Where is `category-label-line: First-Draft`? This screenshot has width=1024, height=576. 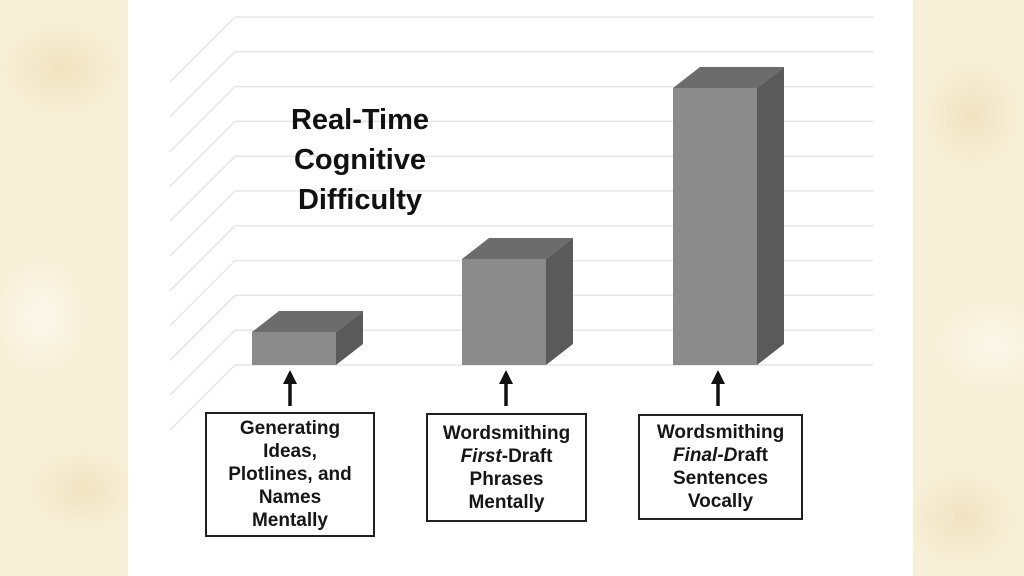 category-label-line: First-Draft is located at coordinates (506, 456).